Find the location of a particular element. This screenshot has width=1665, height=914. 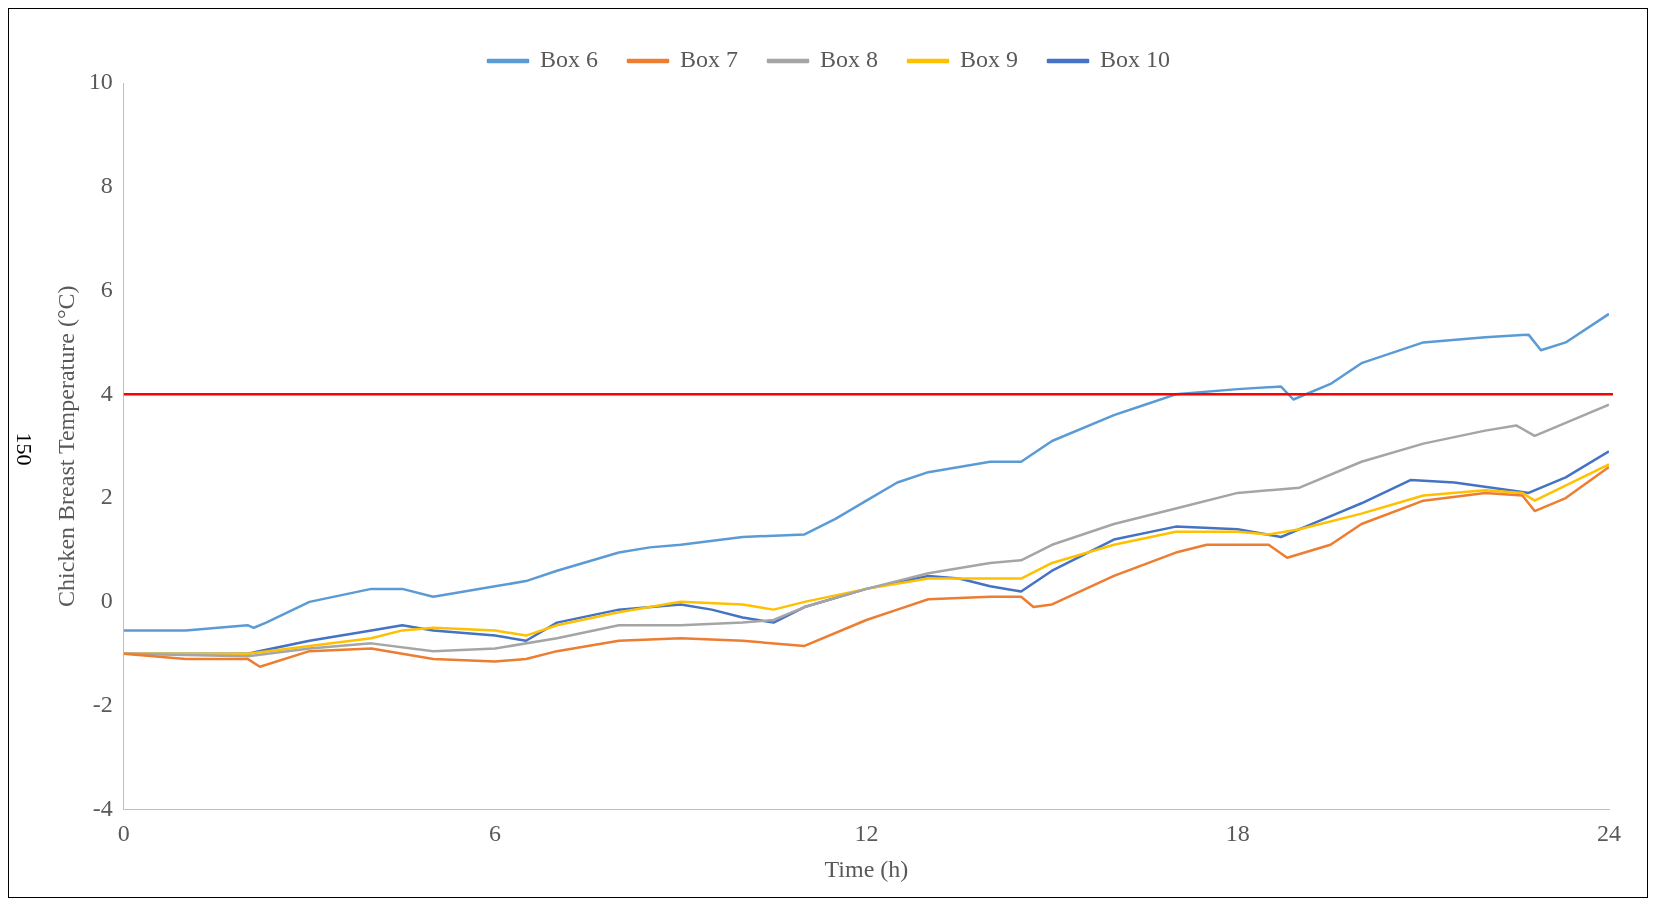

x-tick-label: 0 is located at coordinates (123, 833).